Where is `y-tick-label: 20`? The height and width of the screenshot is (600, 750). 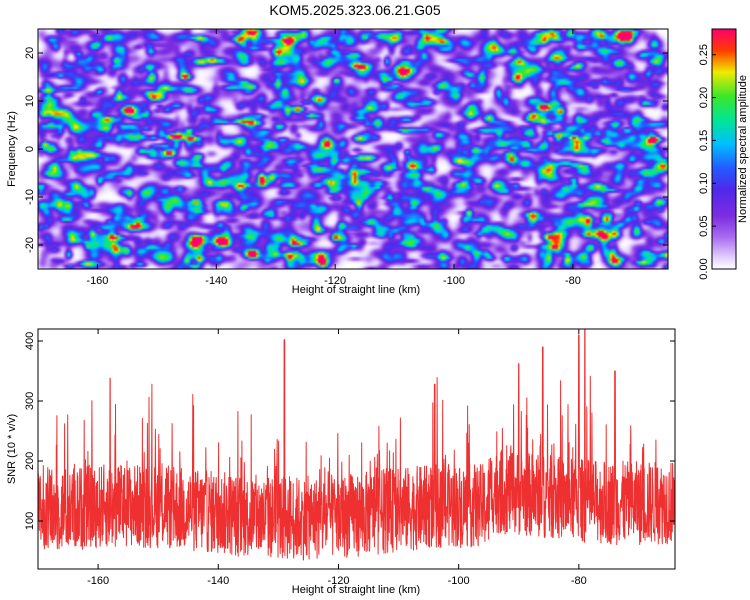 y-tick-label: 20 is located at coordinates (30, 53).